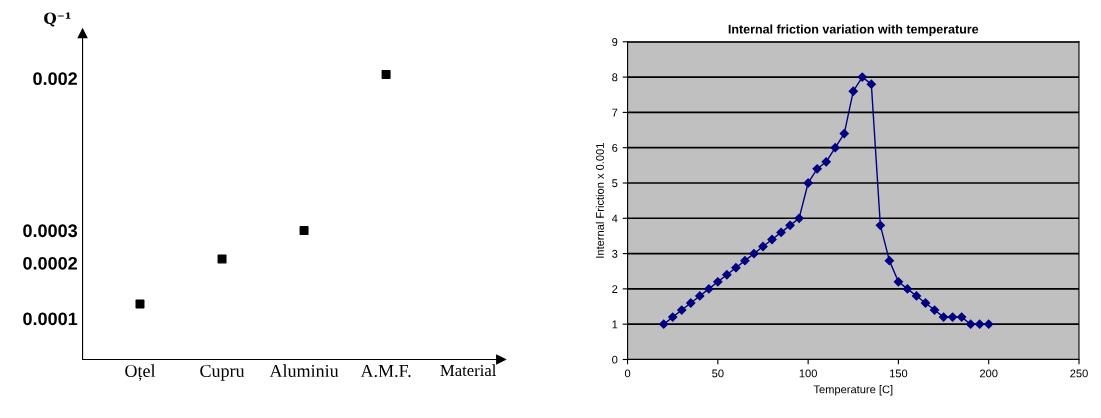 This screenshot has height=418, width=1101. Describe the element at coordinates (615, 42) in the screenshot. I see `y-tick-label: 9` at that location.